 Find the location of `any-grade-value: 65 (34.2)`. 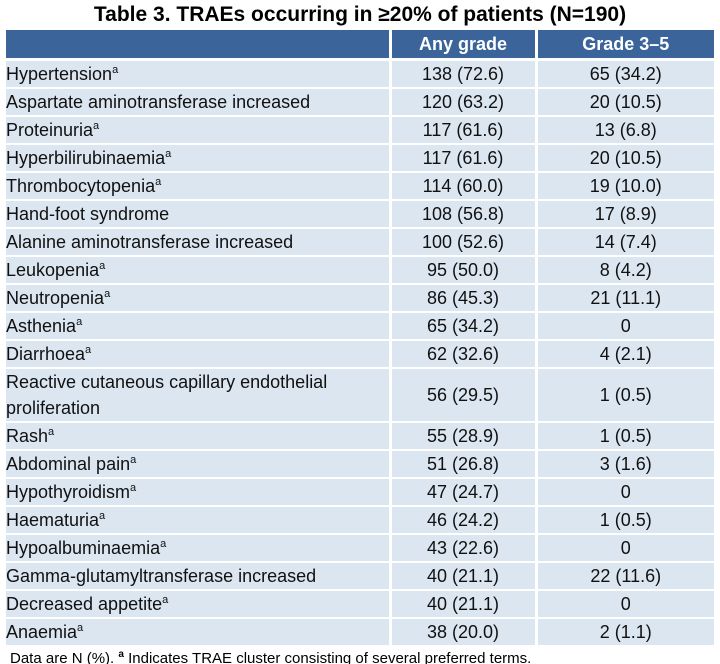

any-grade-value: 65 (34.2) is located at coordinates (464, 326).